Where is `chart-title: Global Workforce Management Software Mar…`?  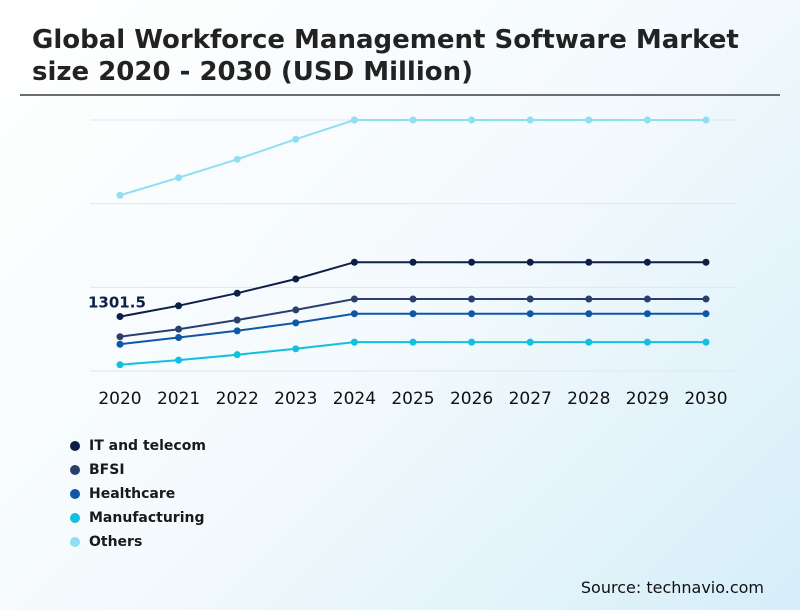
chart-title: Global Workforce Management Software Mar… is located at coordinates (385, 56).